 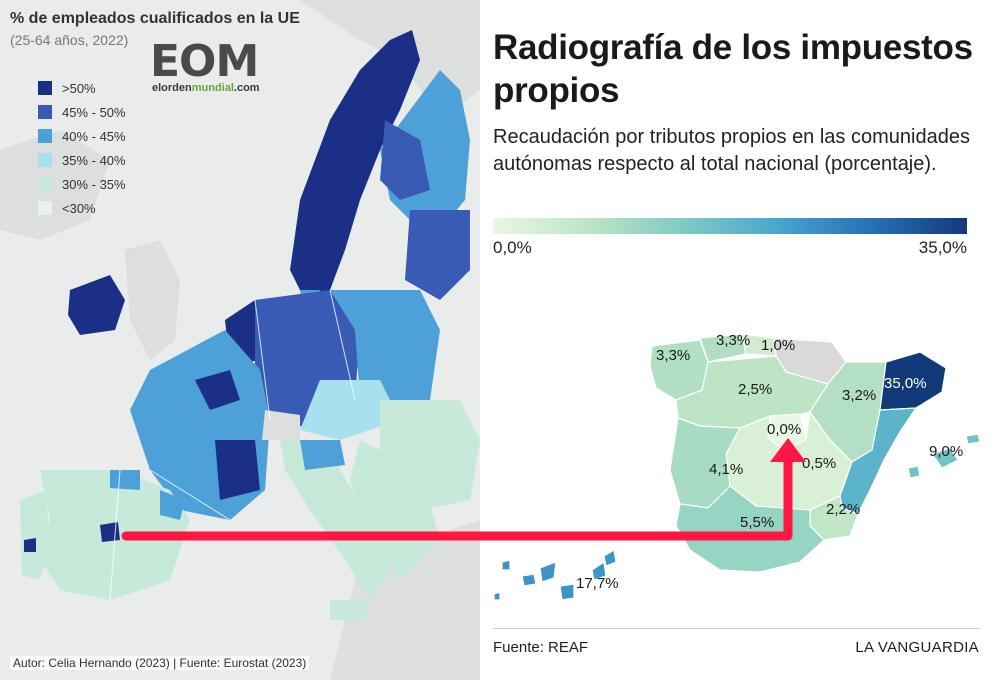 What do you see at coordinates (94, 160) in the screenshot?
I see `legend-label: 35% - 40%` at bounding box center [94, 160].